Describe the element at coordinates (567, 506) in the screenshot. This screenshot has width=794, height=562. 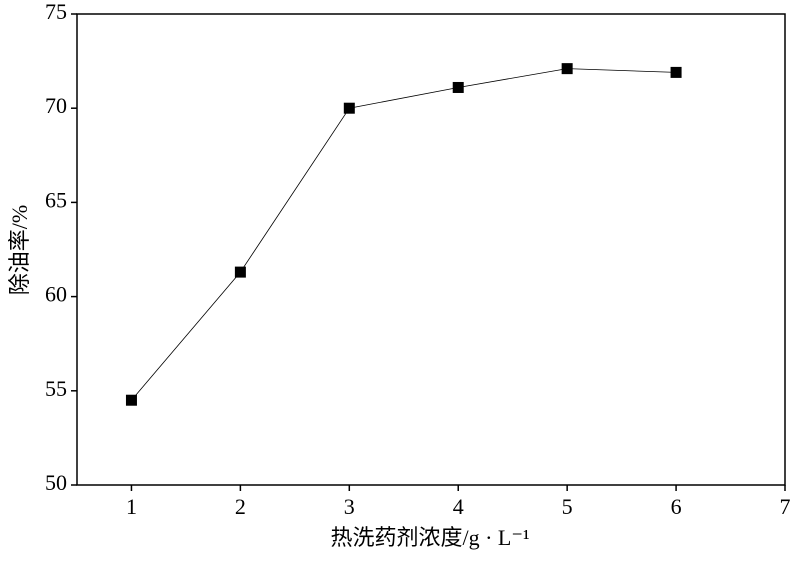
I see `x-tick-label: 5` at that location.